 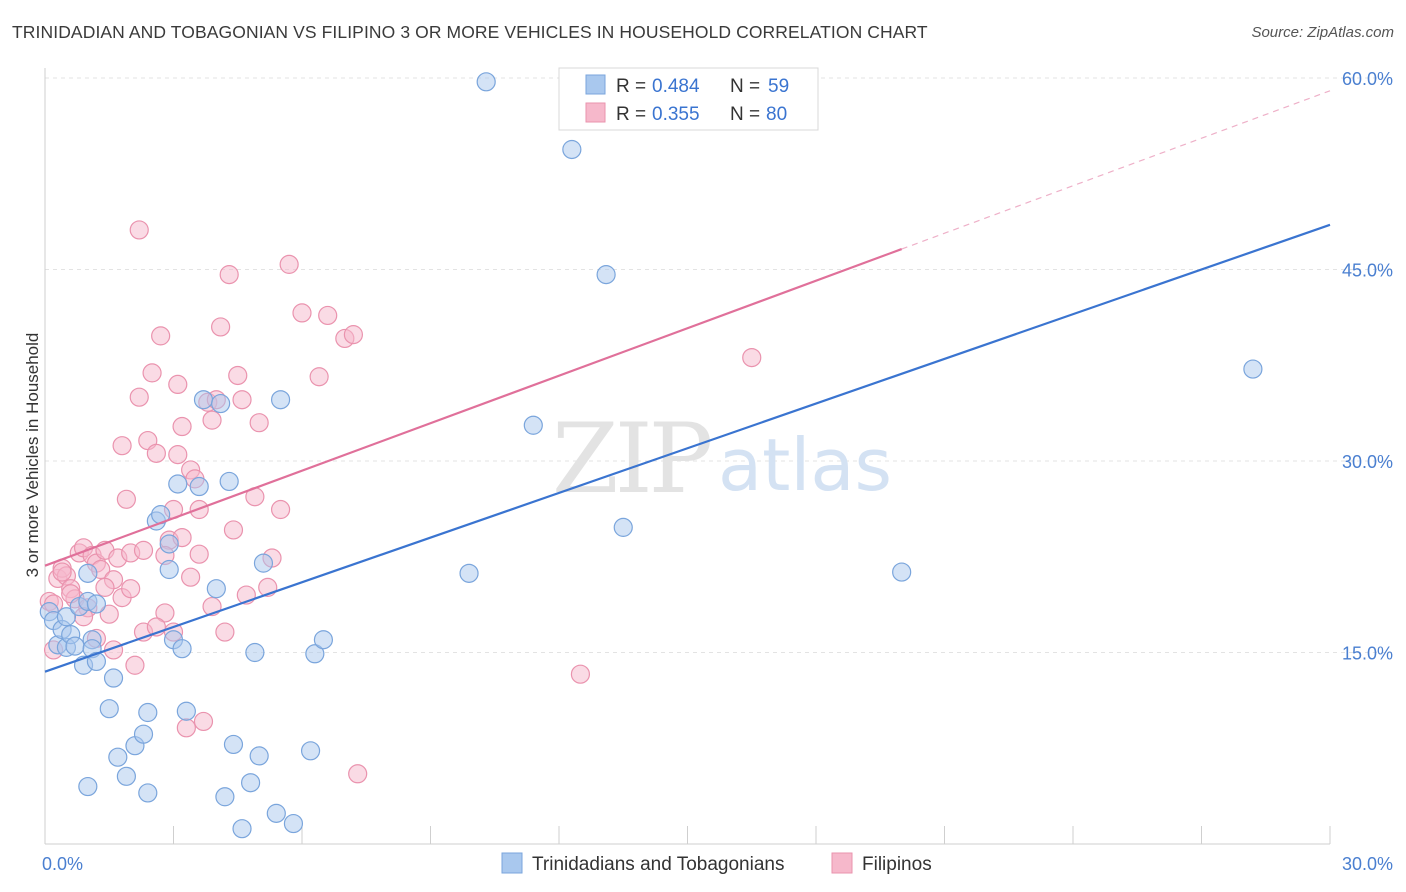 What do you see at coordinates (688, 99) in the screenshot?
I see `stats-legend: R = 0.484 N = 59 R = 0.355 N = 80` at bounding box center [688, 99].